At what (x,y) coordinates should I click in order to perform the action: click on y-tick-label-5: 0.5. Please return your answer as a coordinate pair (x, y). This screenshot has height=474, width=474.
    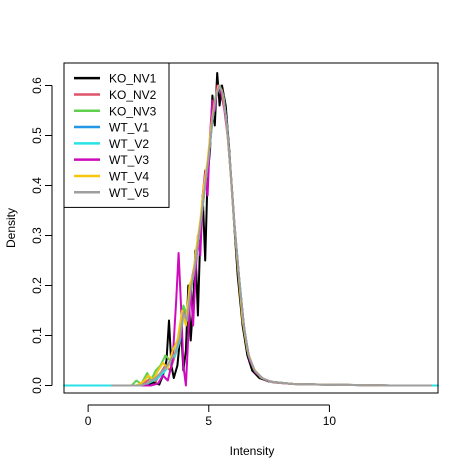
    Looking at the image, I should click on (37, 135).